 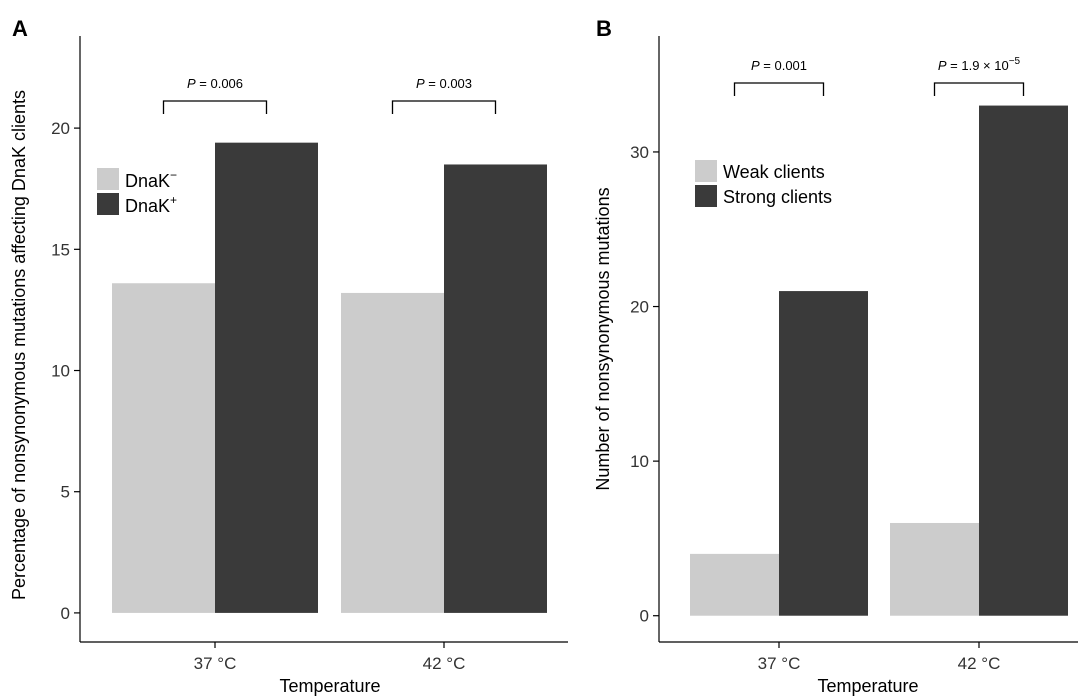 I want to click on x-tick-label-b-1: 42 °C, so click(x=979, y=663).